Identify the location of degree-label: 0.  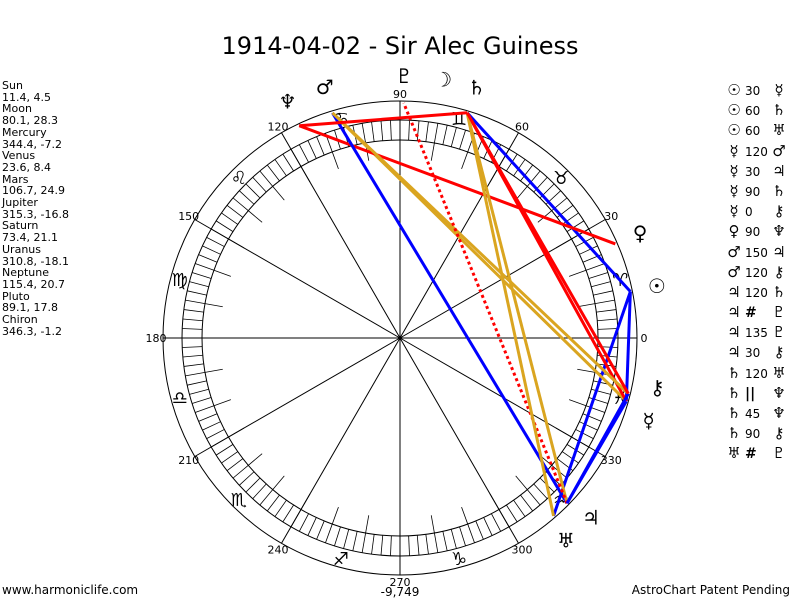
(644, 338).